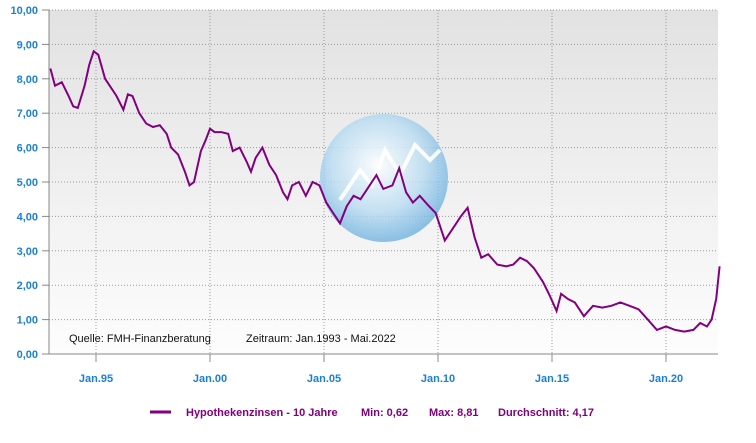 The width and height of the screenshot is (756, 443). Describe the element at coordinates (438, 379) in the screenshot. I see `x-tick-label: Jan.10` at that location.